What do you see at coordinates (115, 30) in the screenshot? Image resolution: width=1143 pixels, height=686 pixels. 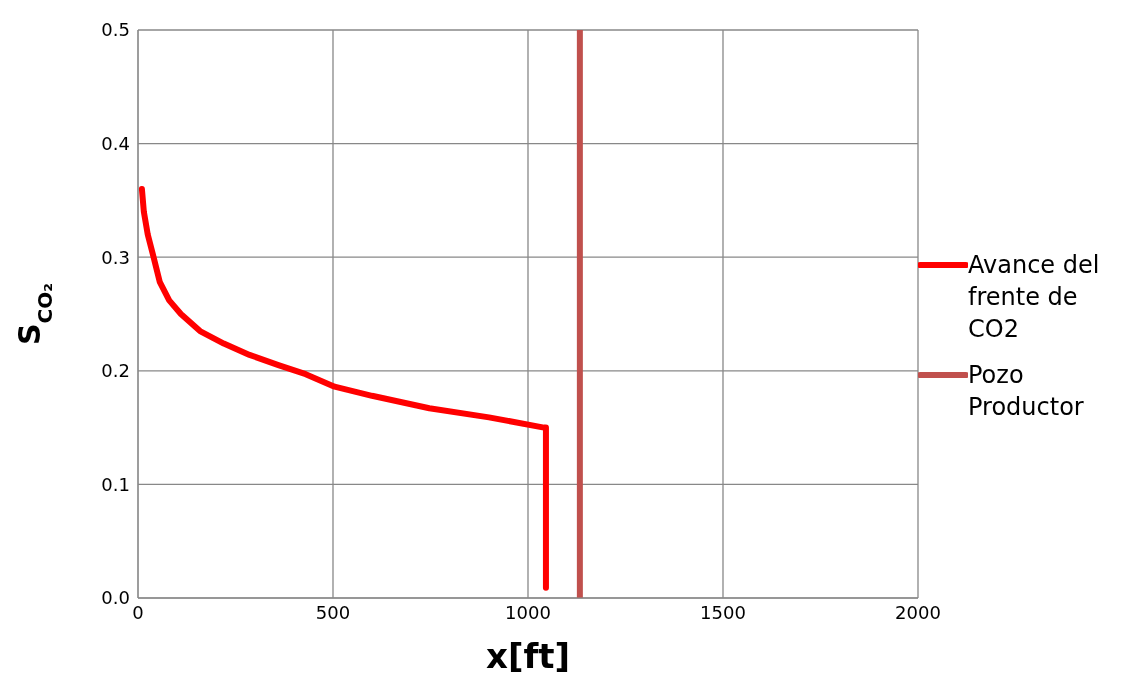 I see `y-tick-label: 0.5` at bounding box center [115, 30].